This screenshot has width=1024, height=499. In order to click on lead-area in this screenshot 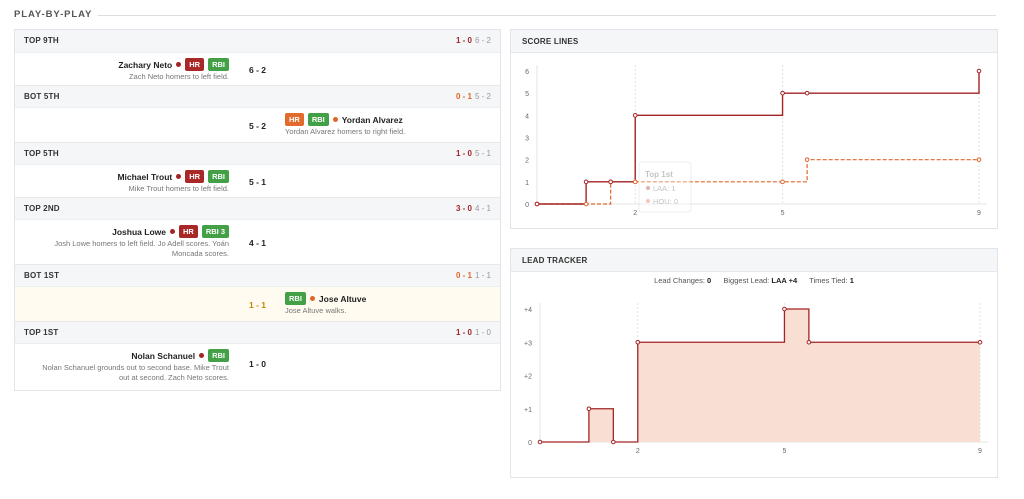, I will do `click(760, 375)`.